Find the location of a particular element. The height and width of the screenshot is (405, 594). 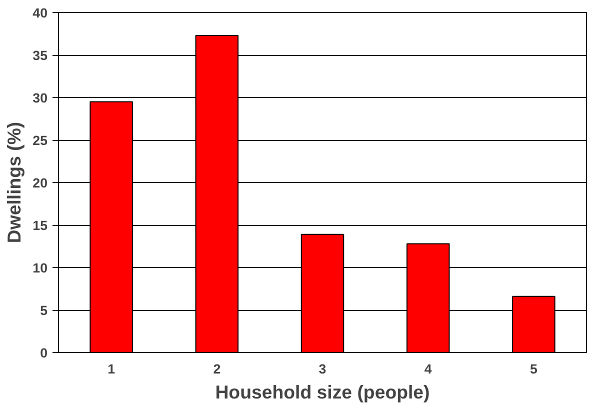

y-tick-label: 15 is located at coordinates (40, 225).